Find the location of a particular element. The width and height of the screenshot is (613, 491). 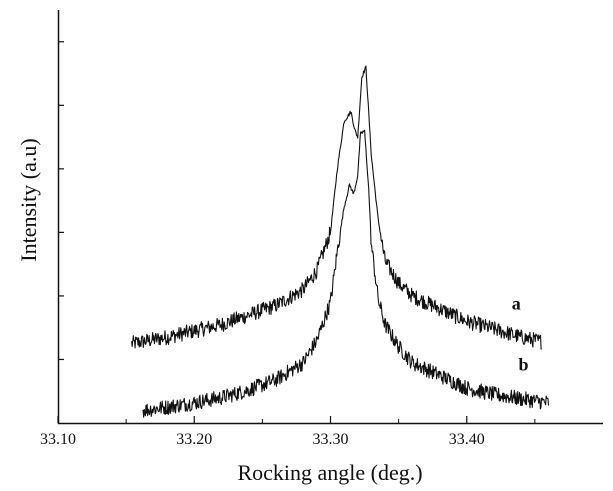

series-a-label: a is located at coordinates (516, 304).